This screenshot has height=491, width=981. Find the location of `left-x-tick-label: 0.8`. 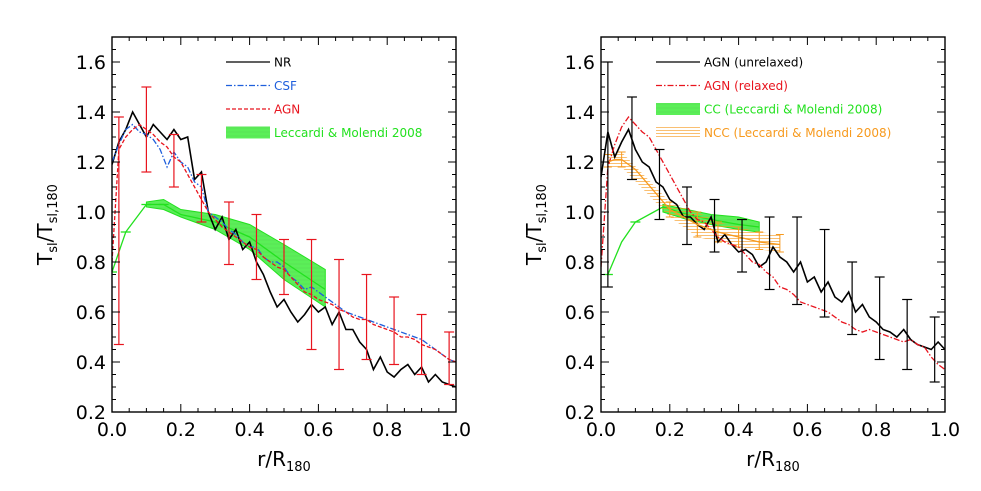

left-x-tick-label: 0.8 is located at coordinates (387, 430).